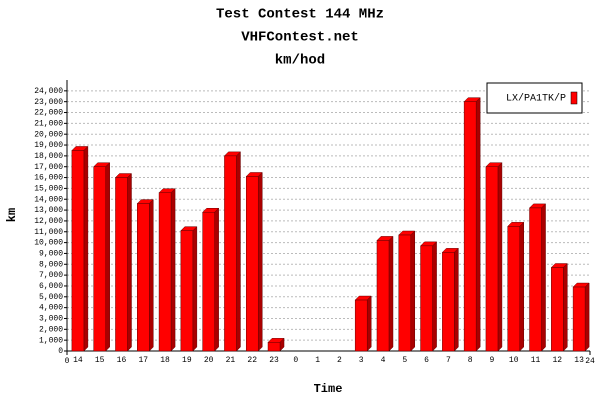 Image resolution: width=600 pixels, height=400 pixels. What do you see at coordinates (48, 145) in the screenshot?
I see `y-tick-label: 19,000` at bounding box center [48, 145].